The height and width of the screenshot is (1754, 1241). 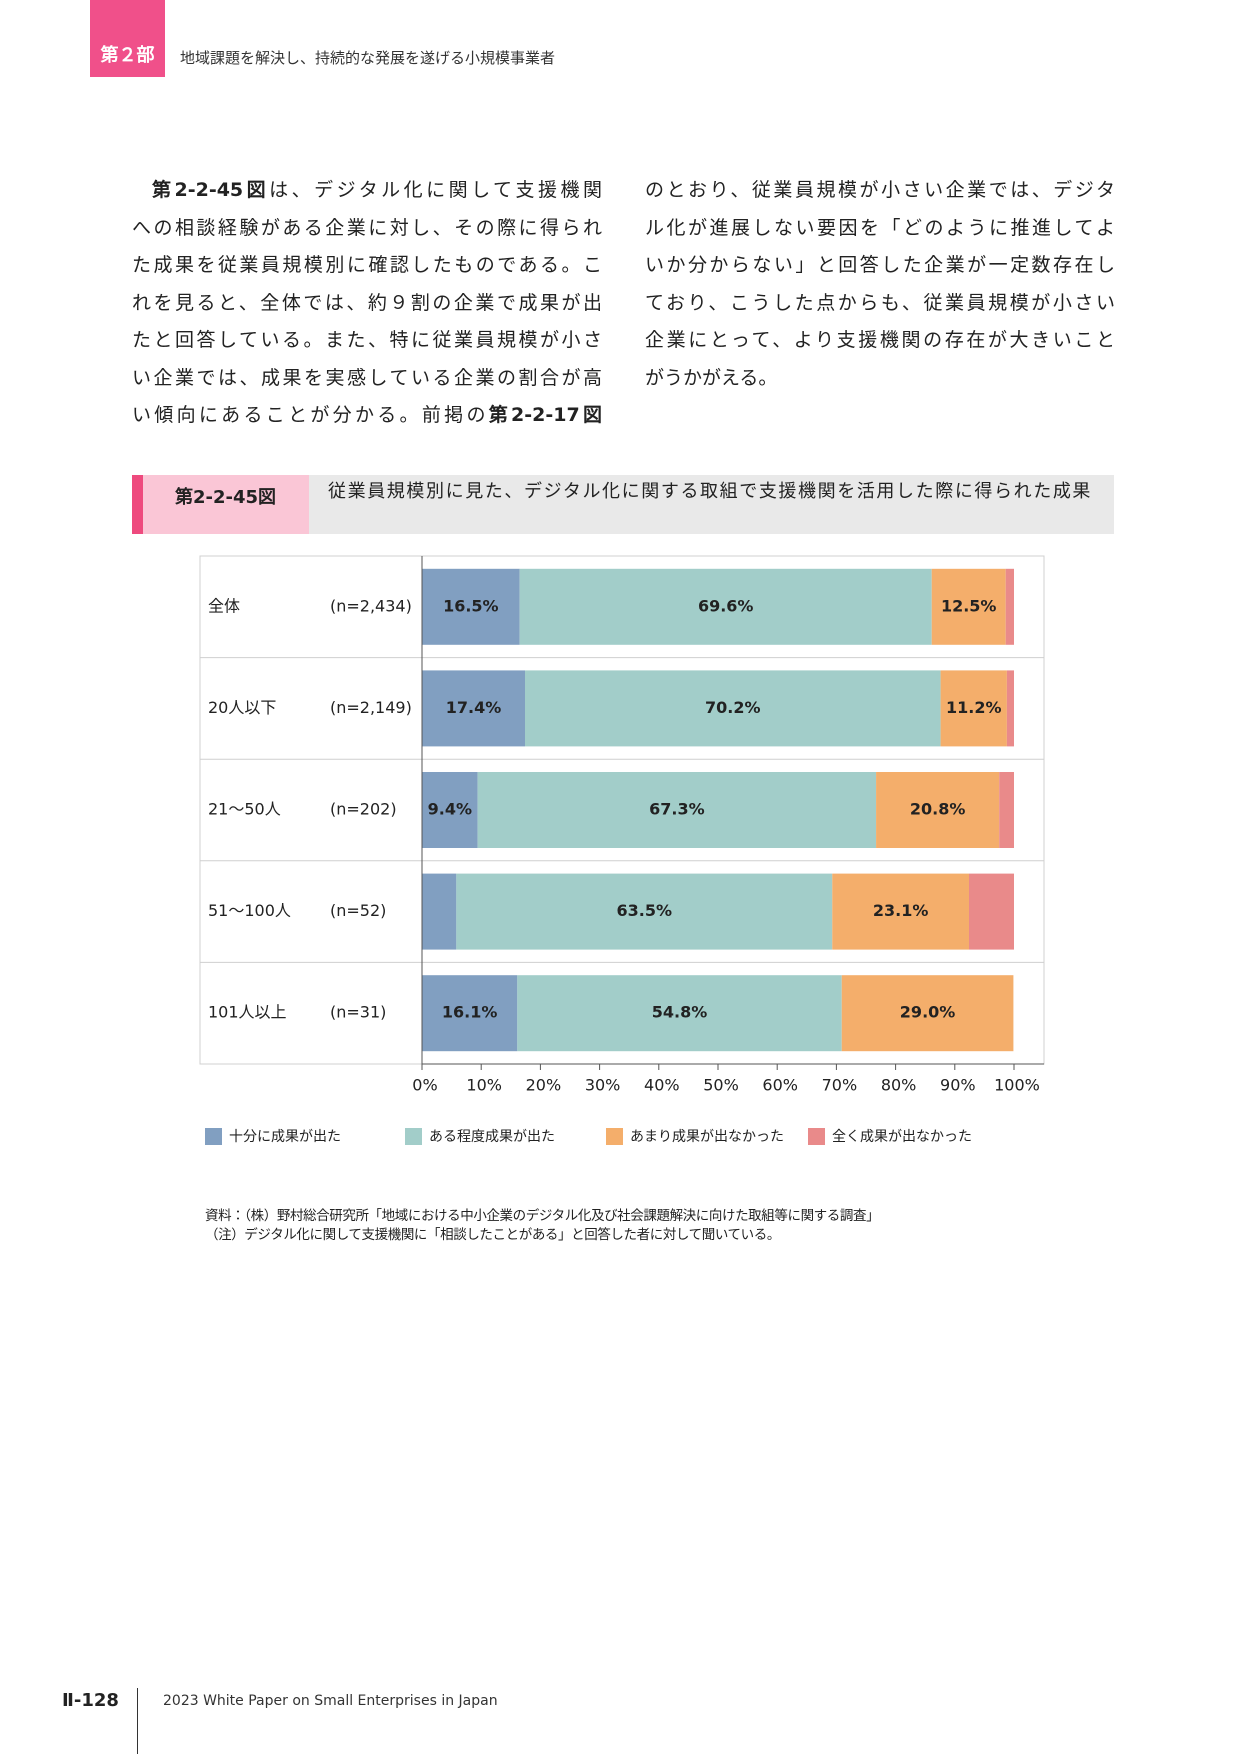 I want to click on text-run: た成果を従業員規模別に確認したものである。こ, so click(x=367, y=265).